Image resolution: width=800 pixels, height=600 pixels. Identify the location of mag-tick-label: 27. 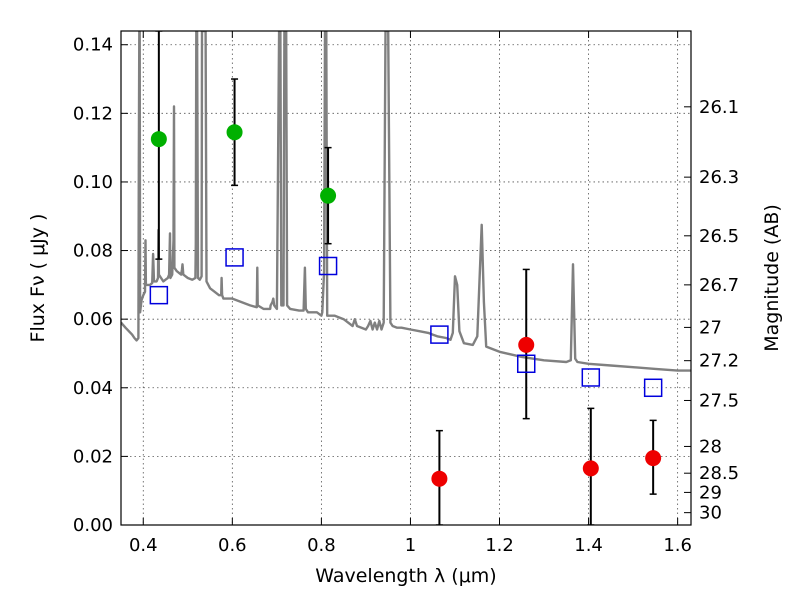
(710, 327).